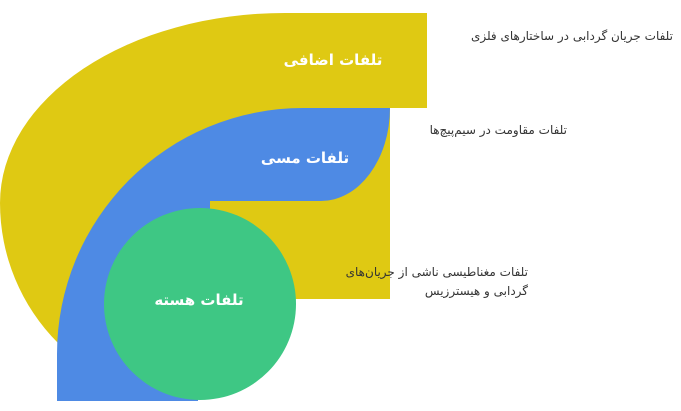  Describe the element at coordinates (305, 158) in the screenshot. I see `label-copper-losses: تلفات مسی` at that location.